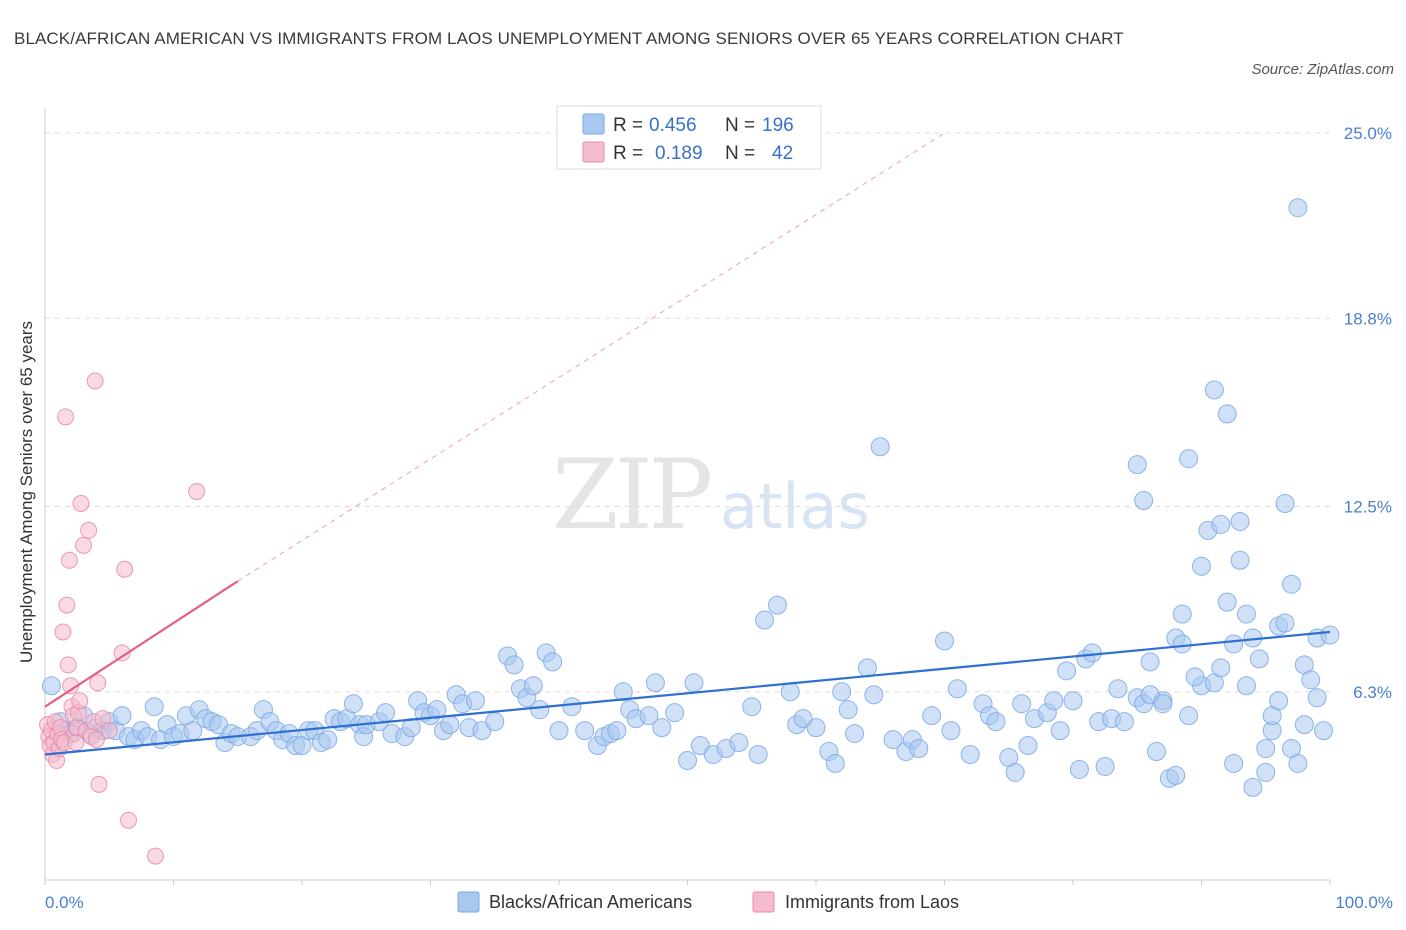  Describe the element at coordinates (1368, 133) in the screenshot. I see `y-tick-label: 25.0%` at that location.